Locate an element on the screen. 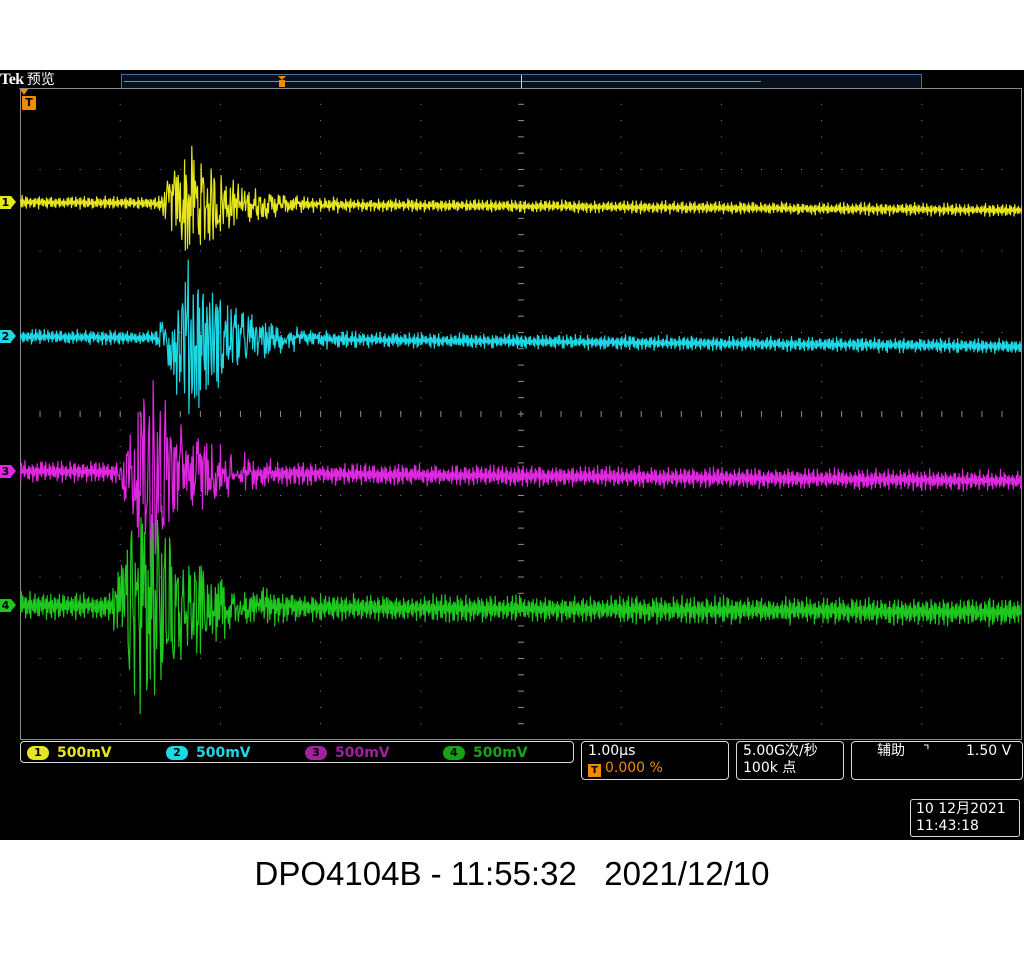 The width and height of the screenshot is (1024, 960). trigger-position-arrow-icon is located at coordinates (24, 91).